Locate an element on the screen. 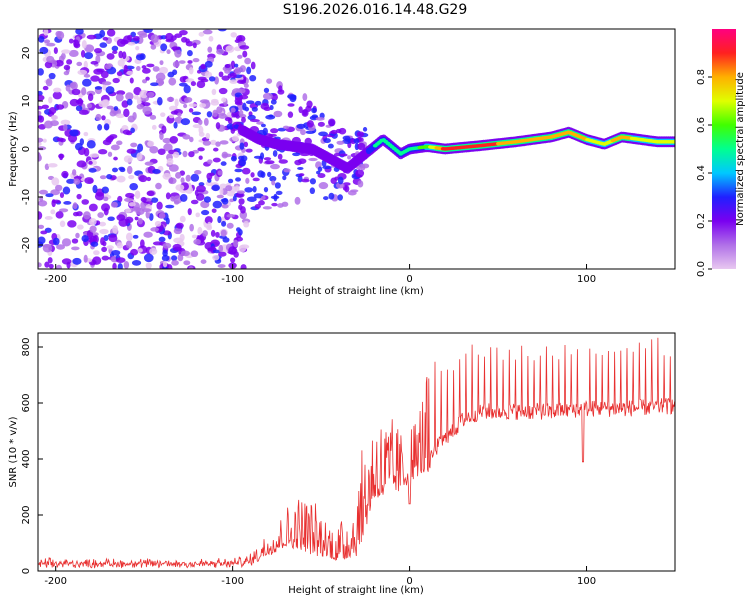  spectrogram-x-axis-label: Height of straight line (km) is located at coordinates (356, 291).